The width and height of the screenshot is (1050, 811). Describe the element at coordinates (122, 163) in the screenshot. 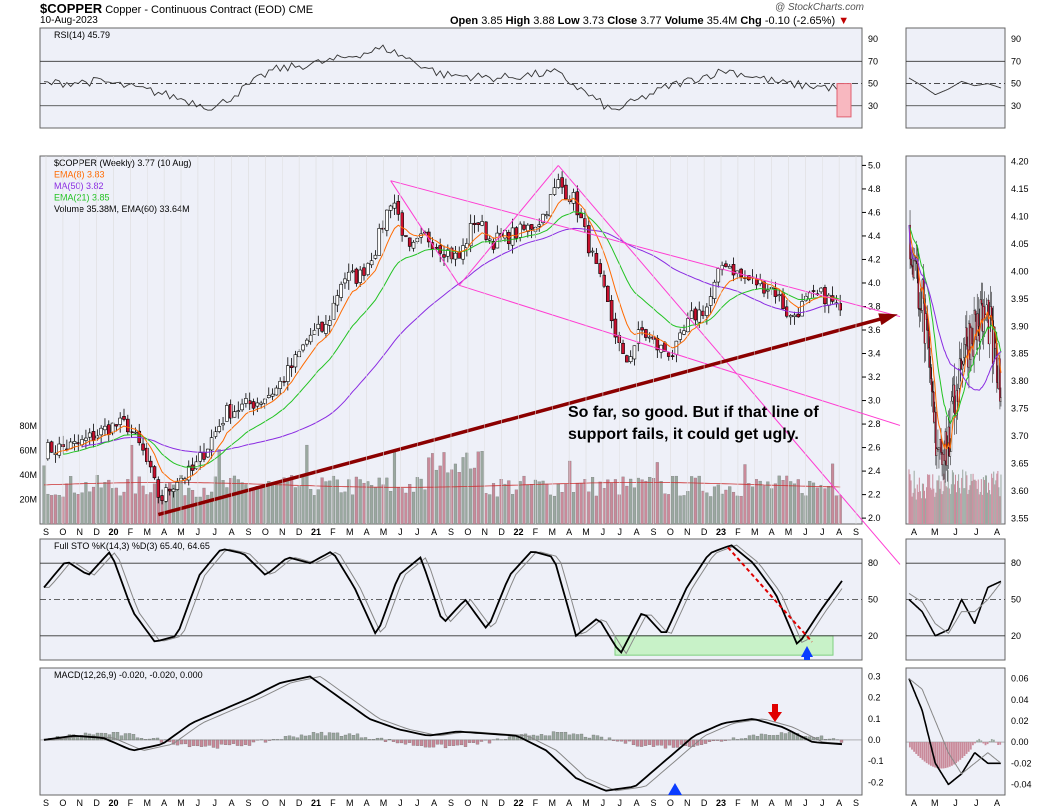

I see `price-legend-item: $COPPER (Weekly) 3.77 (10 Aug)` at that location.